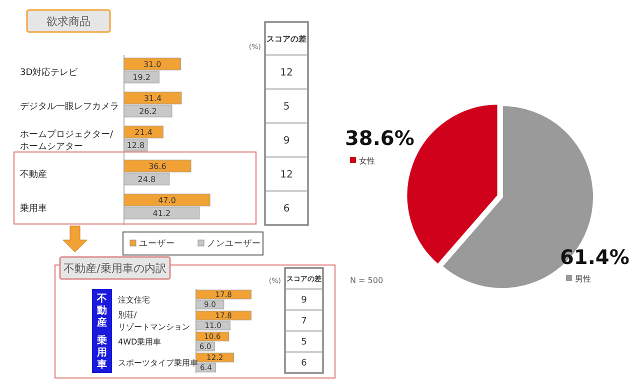 This screenshot has width=640, height=387. I want to click on data-label: 36.6, so click(157, 166).